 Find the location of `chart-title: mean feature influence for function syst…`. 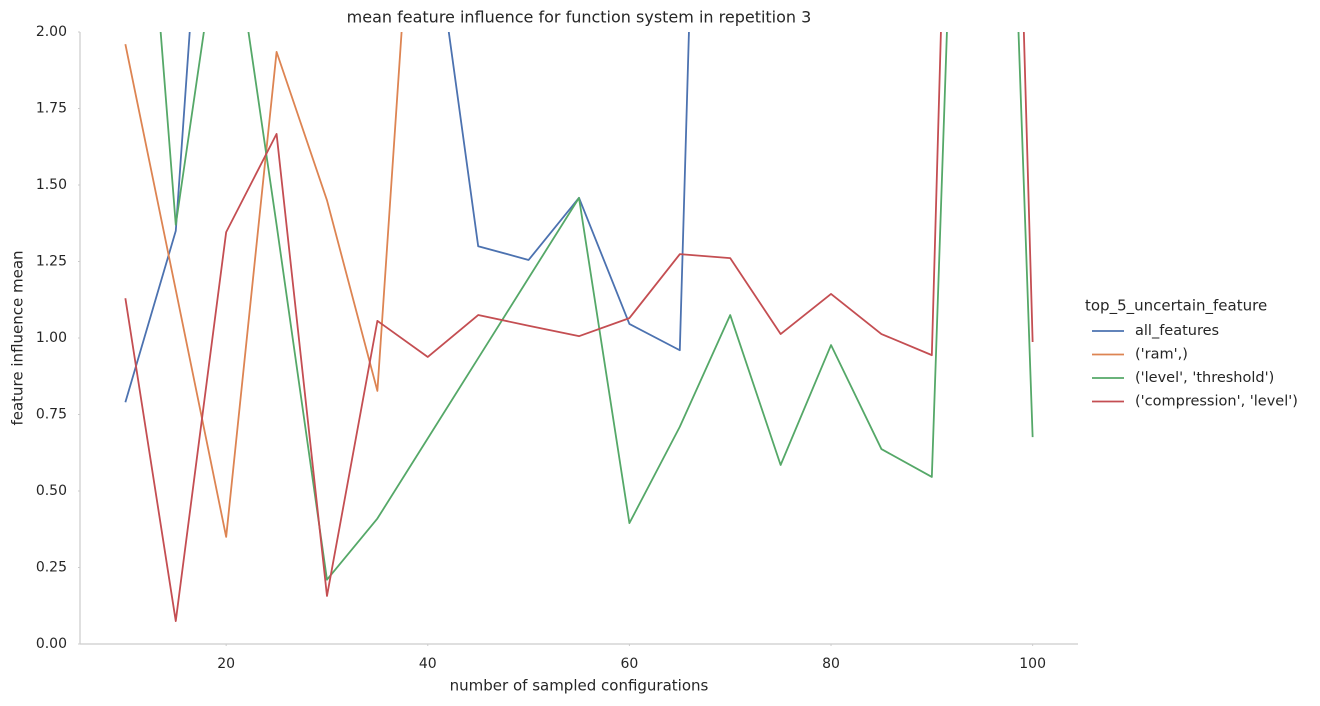

chart-title: mean feature influence for function syst… is located at coordinates (579, 17).